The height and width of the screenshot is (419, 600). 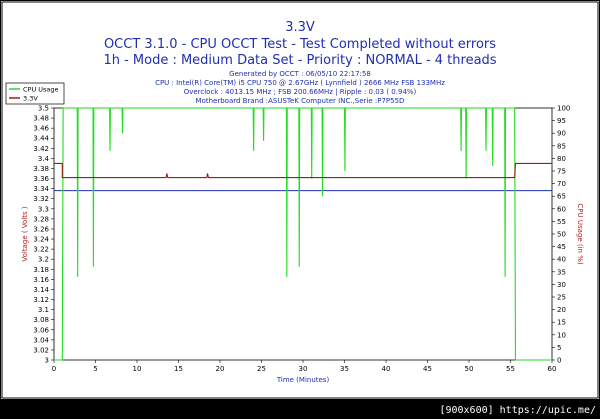 I want to click on y2-tick-label: 40, so click(x=561, y=260).